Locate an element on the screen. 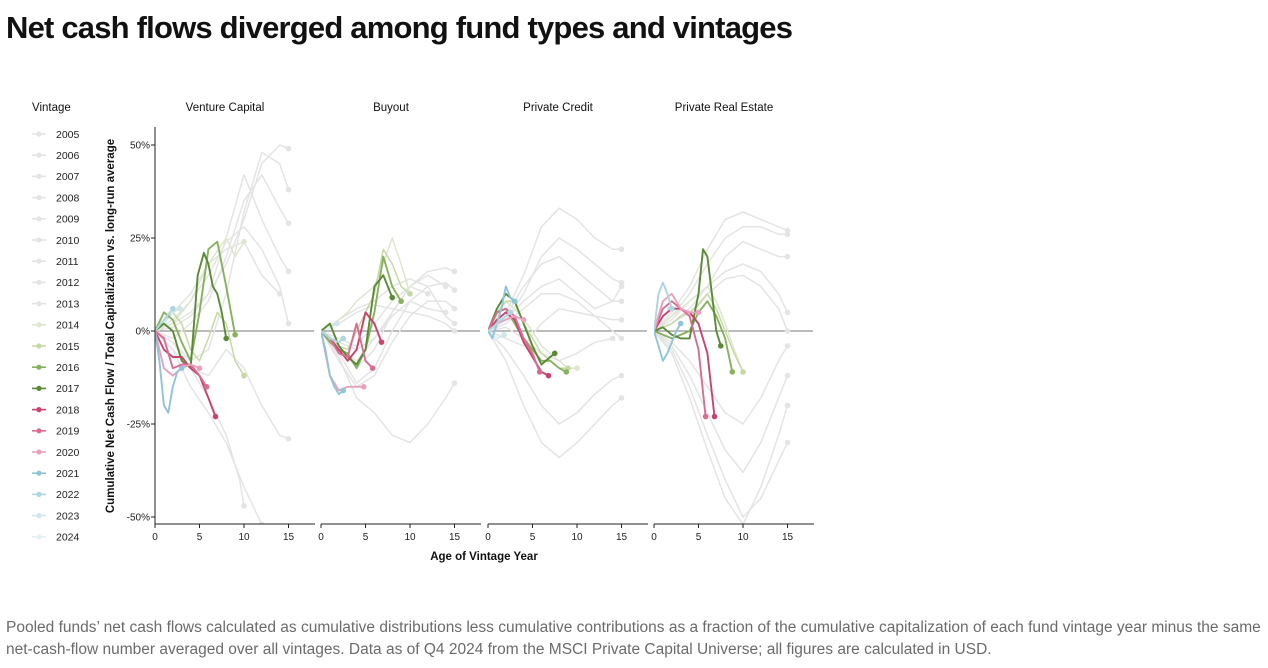 The height and width of the screenshot is (668, 1268). series-2019 is located at coordinates (182, 360).